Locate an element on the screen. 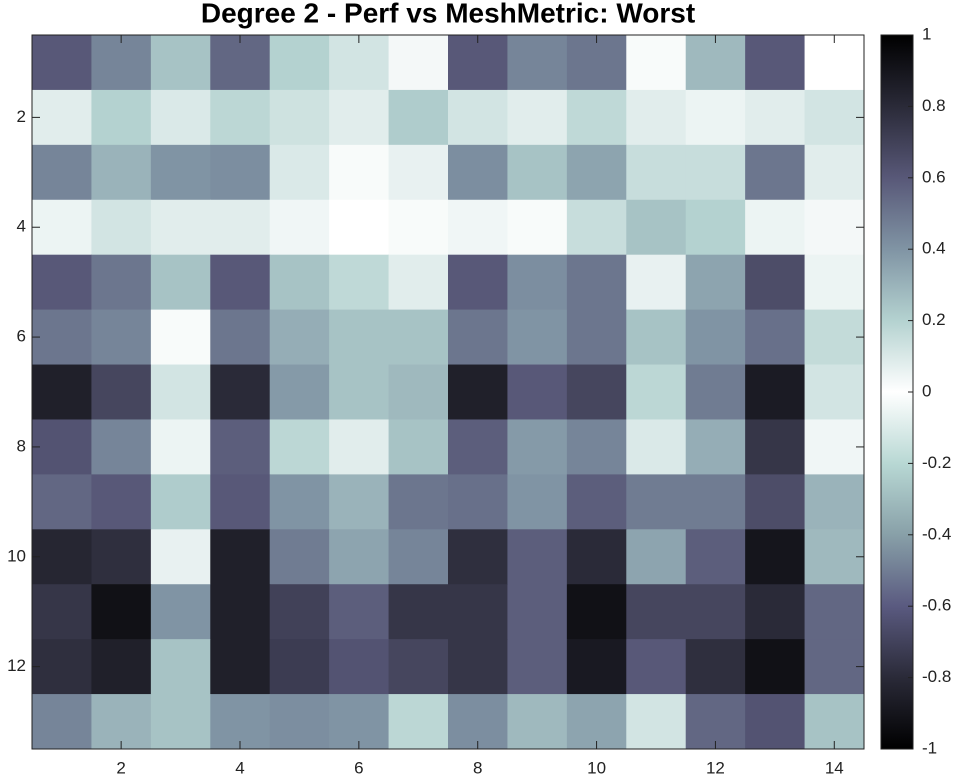  colorbar is located at coordinates (897, 392).